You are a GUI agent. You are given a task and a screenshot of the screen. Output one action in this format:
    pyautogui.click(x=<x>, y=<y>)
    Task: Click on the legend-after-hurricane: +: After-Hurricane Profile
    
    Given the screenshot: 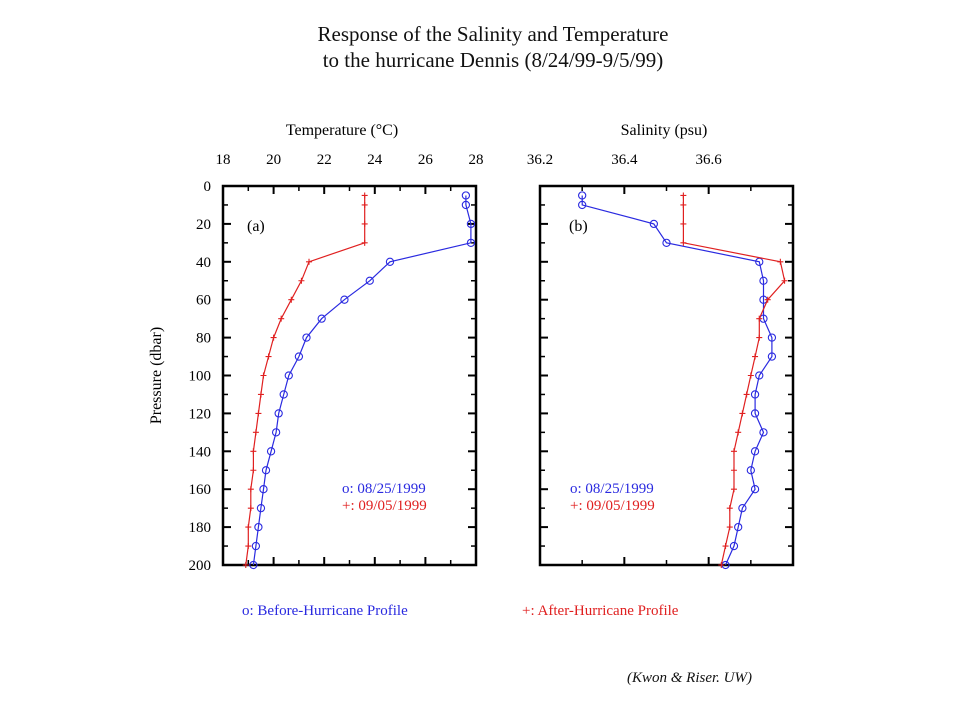 What is the action you would take?
    pyautogui.click(x=600, y=611)
    